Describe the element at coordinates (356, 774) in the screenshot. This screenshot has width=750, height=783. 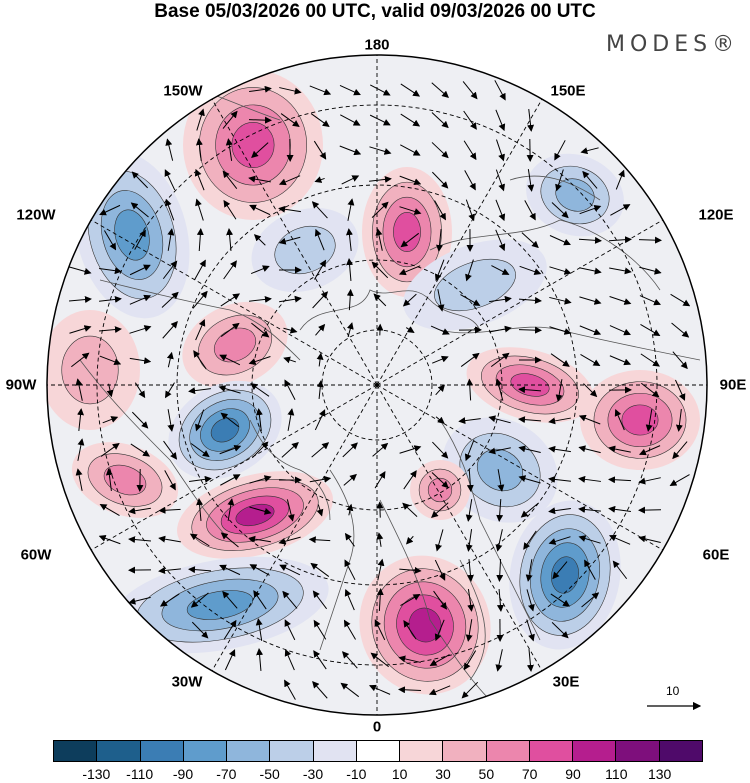
I see `colorbar-tick-label: -10` at that location.